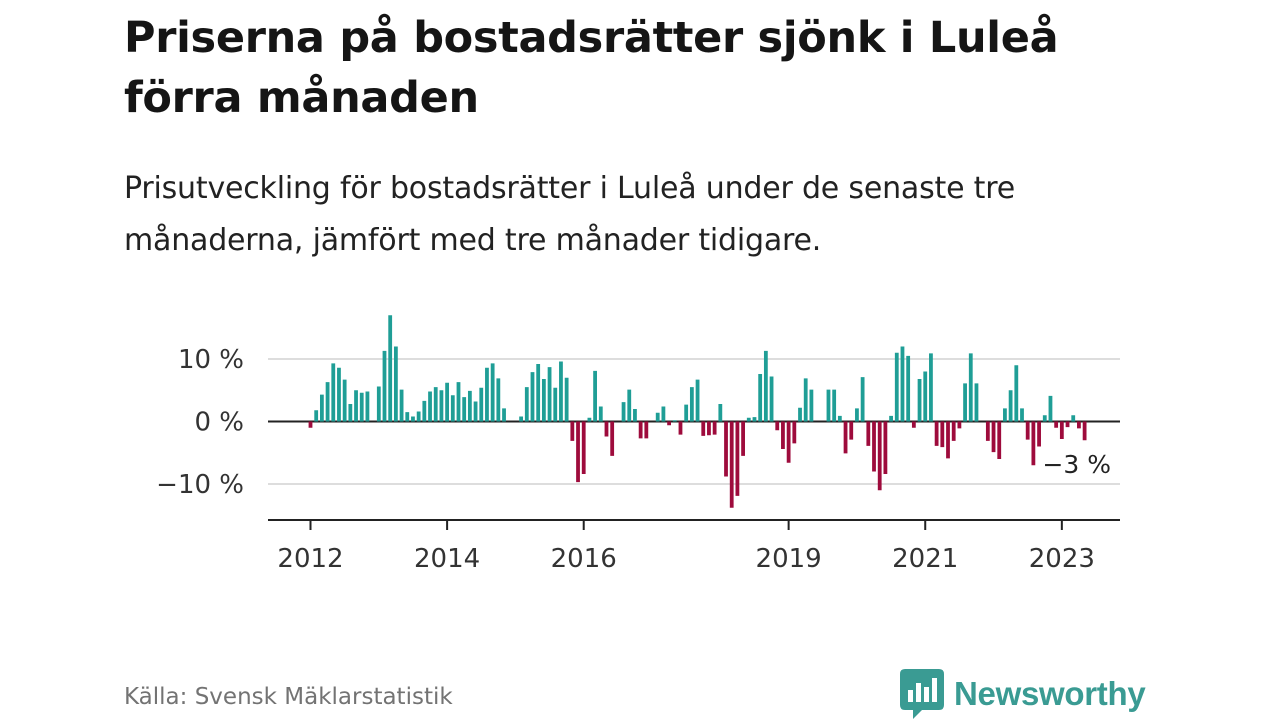 The image size is (1280, 720). What do you see at coordinates (1023, 694) in the screenshot?
I see `newsworthy-logo: Newsworthy` at bounding box center [1023, 694].